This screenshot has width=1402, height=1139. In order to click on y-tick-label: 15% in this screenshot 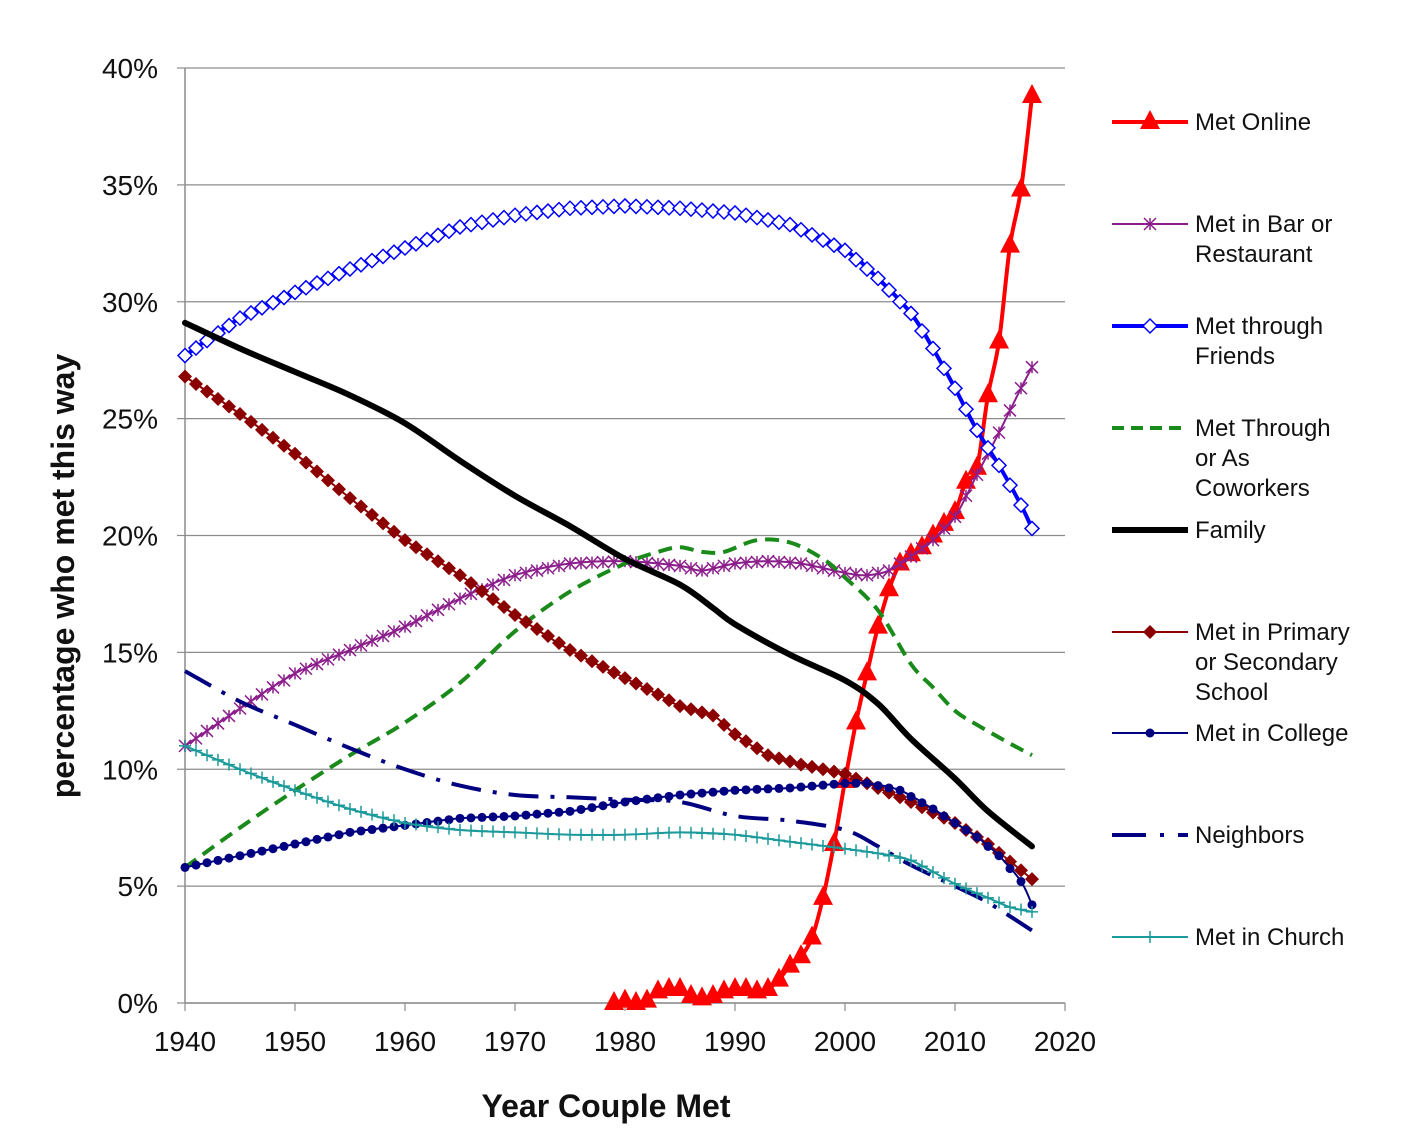, I will do `click(130, 652)`.